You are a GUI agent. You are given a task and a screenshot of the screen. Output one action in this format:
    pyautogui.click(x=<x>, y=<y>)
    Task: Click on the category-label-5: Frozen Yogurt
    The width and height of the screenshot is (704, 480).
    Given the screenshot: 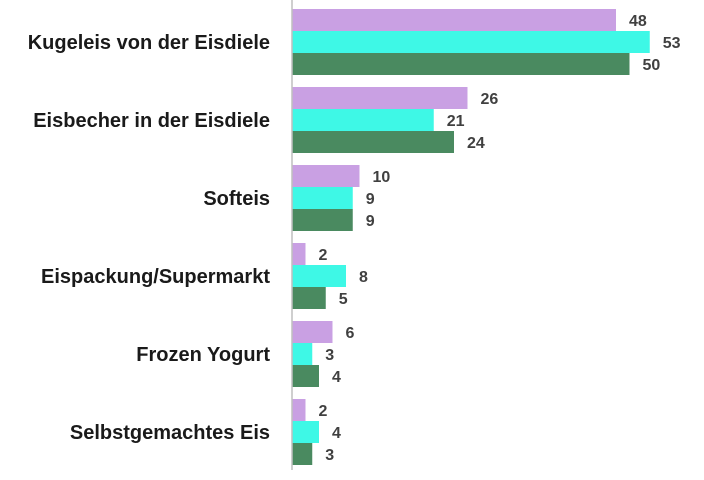 What is the action you would take?
    pyautogui.click(x=203, y=355)
    